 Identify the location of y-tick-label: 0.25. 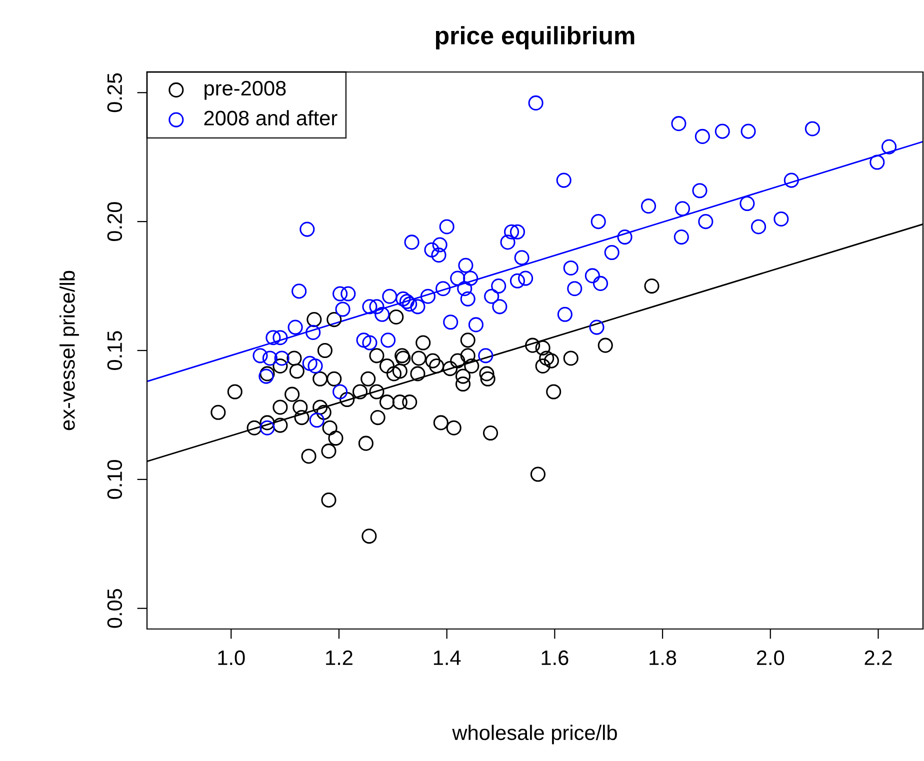
(114, 92).